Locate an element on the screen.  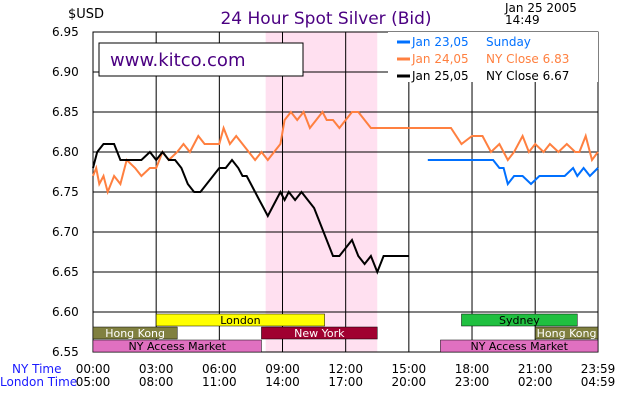
x-tick-label-london: 23:00 is located at coordinates (472, 382).